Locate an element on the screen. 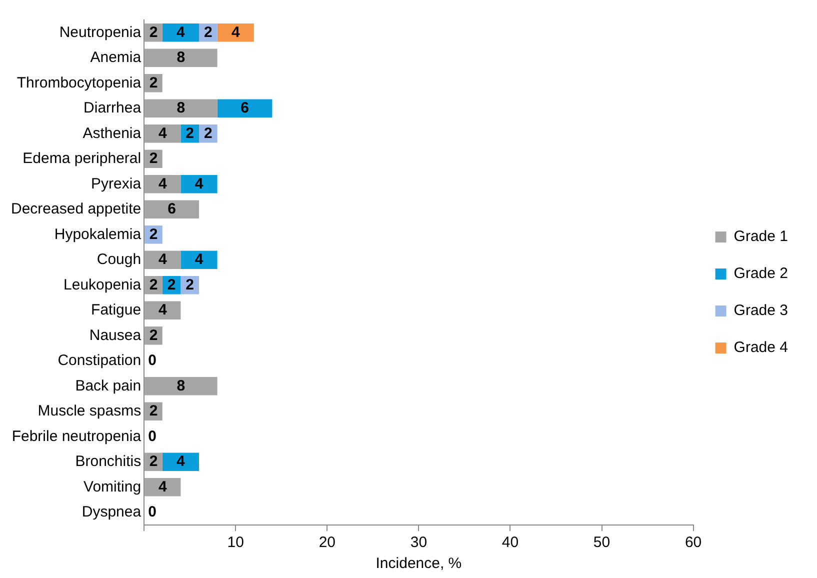 Image resolution: width=817 pixels, height=578 pixels. y-tick-label: Muscle spasms is located at coordinates (90, 411).